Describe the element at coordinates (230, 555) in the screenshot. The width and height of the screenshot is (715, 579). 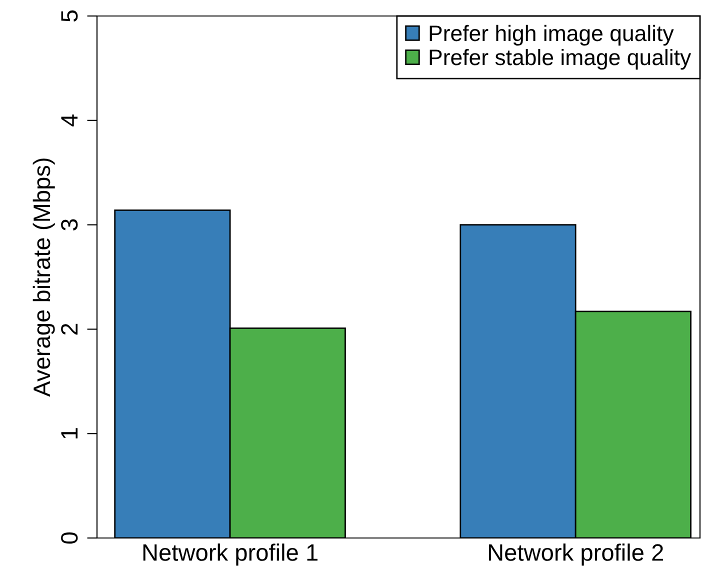
I see `x-tick-label: Network profile 1` at that location.